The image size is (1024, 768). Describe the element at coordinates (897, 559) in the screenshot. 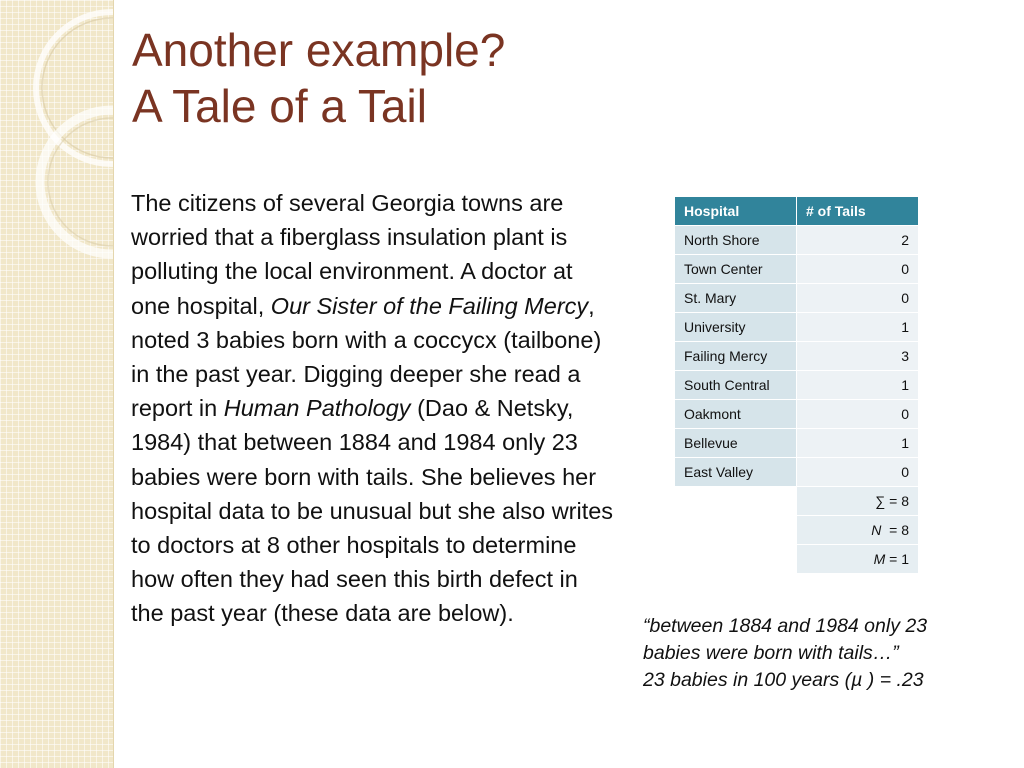

I see `mean-value: = 1` at that location.